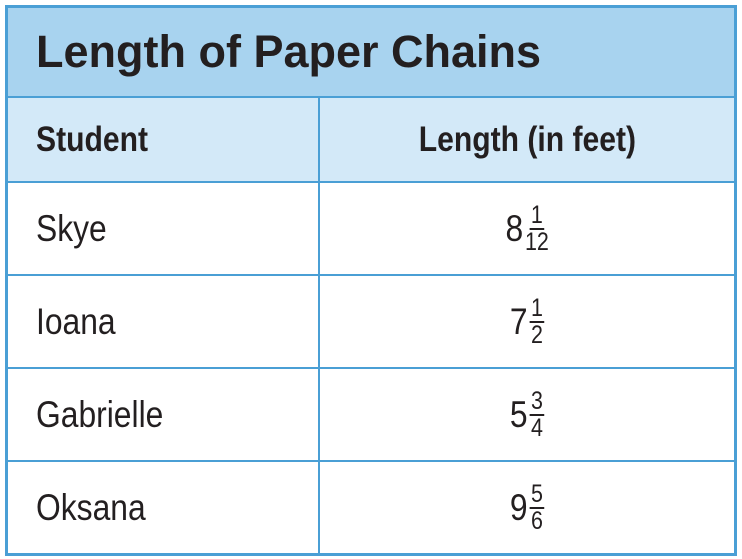 The image size is (742, 559). I want to click on length-cell: 8 1 12, so click(527, 228).